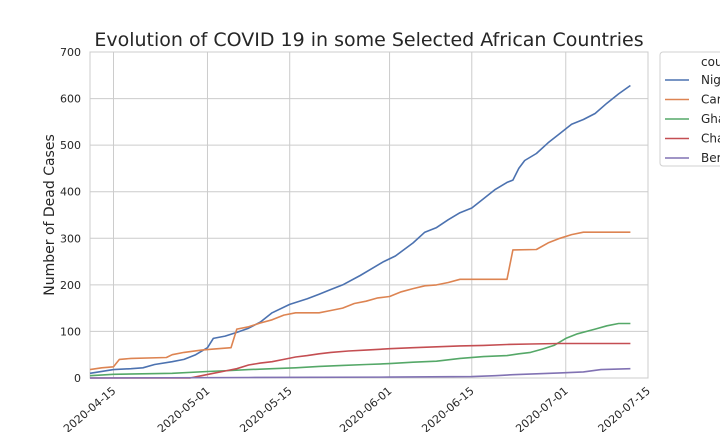 The width and height of the screenshot is (720, 432). I want to click on y-tick-label: 600, so click(70, 99).